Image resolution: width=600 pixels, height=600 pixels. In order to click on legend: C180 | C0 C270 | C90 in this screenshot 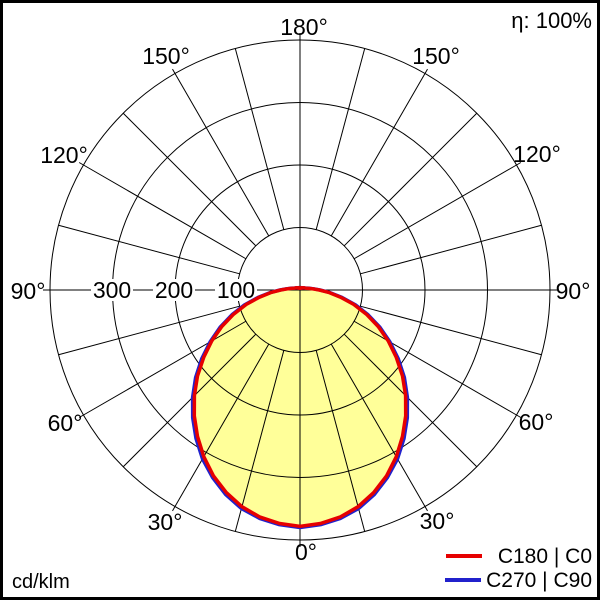, I will do `click(518, 568)`.